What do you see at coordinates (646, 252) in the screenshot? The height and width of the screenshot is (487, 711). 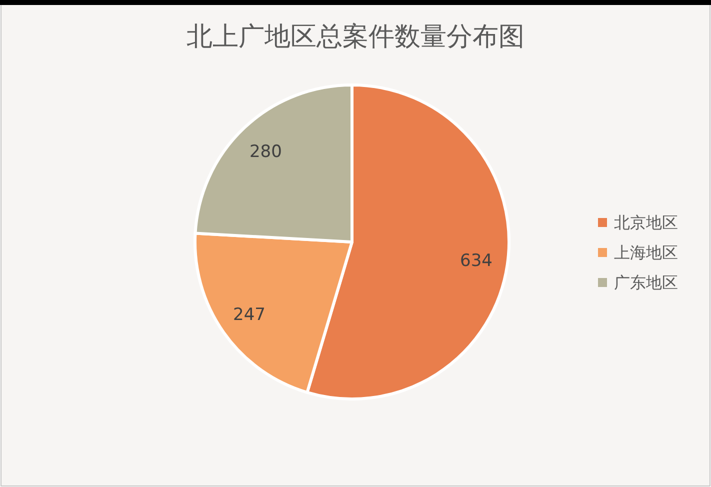 I see `legend-label: 上海地区` at bounding box center [646, 252].